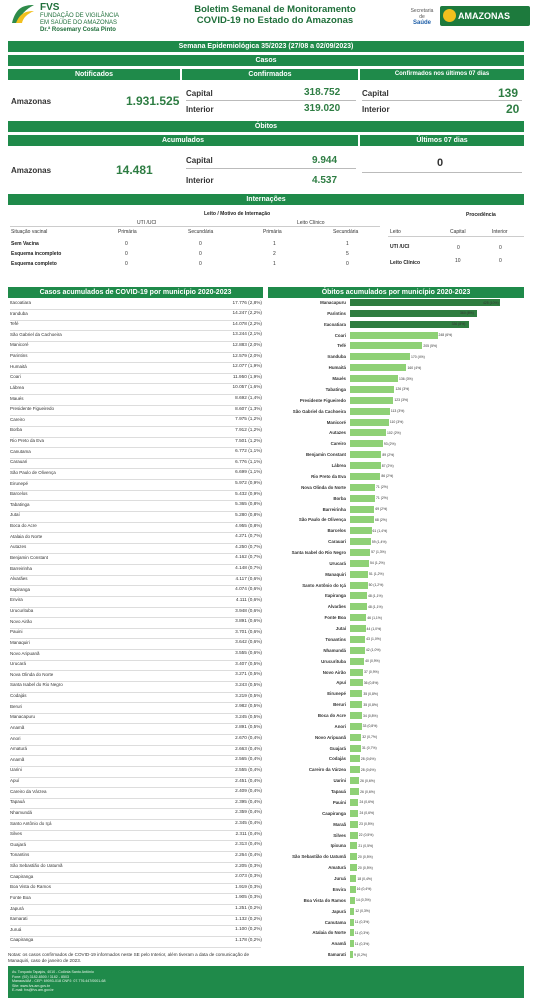 The width and height of the screenshot is (547, 1002). What do you see at coordinates (248, 483) in the screenshot?
I see `municipio-casos-value: 5.972 (0,9%)` at bounding box center [248, 483].